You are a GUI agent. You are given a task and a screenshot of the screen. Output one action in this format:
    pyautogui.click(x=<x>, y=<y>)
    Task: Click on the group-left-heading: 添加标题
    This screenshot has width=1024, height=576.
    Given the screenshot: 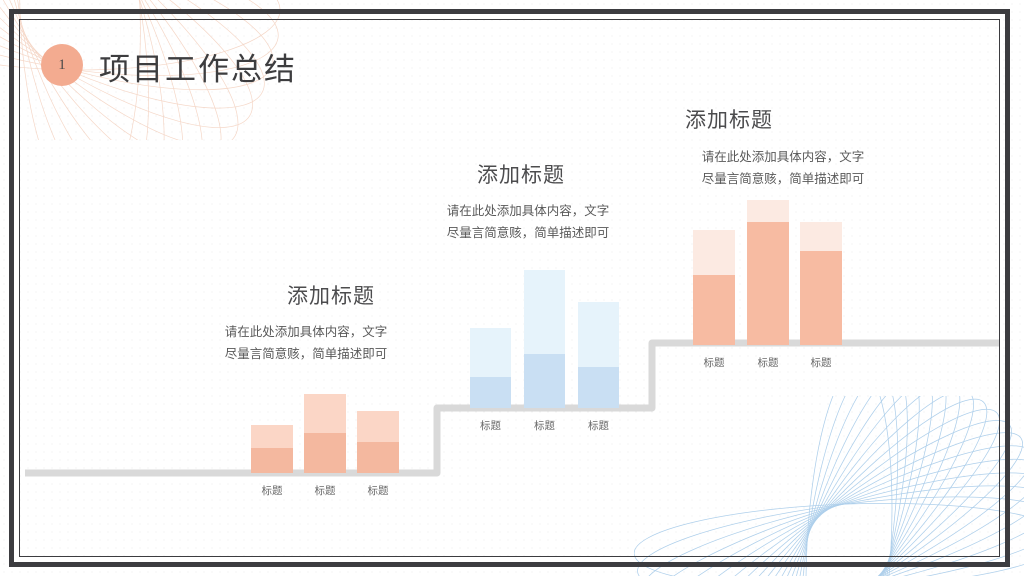 What is the action you would take?
    pyautogui.click(x=331, y=296)
    